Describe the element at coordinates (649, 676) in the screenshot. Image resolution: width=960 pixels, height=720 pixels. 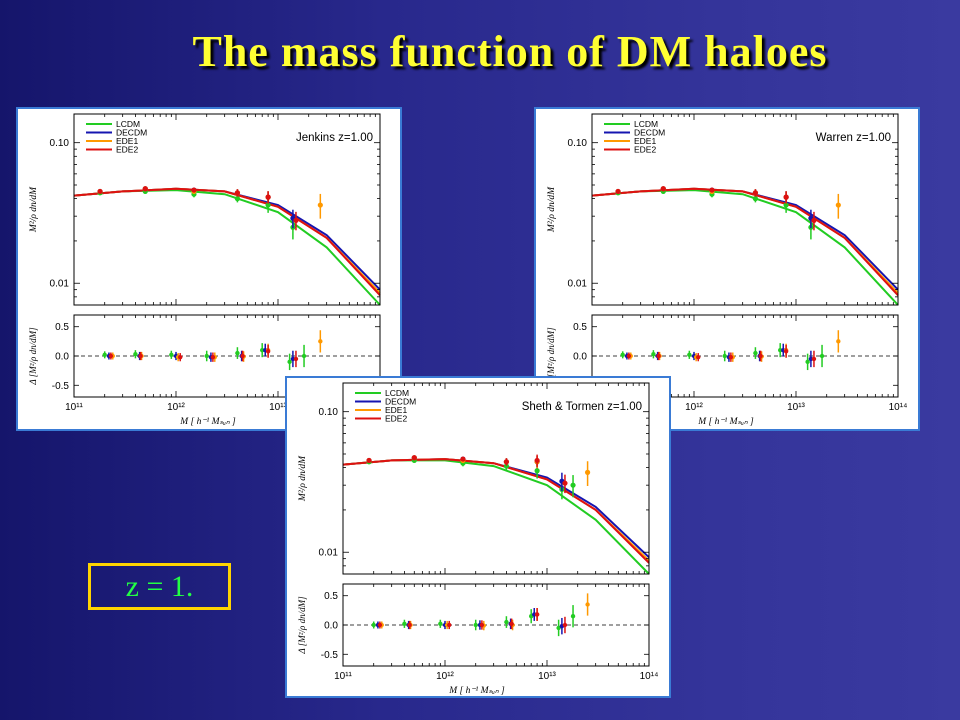
I see `x-tick-label: 10¹⁴` at that location.